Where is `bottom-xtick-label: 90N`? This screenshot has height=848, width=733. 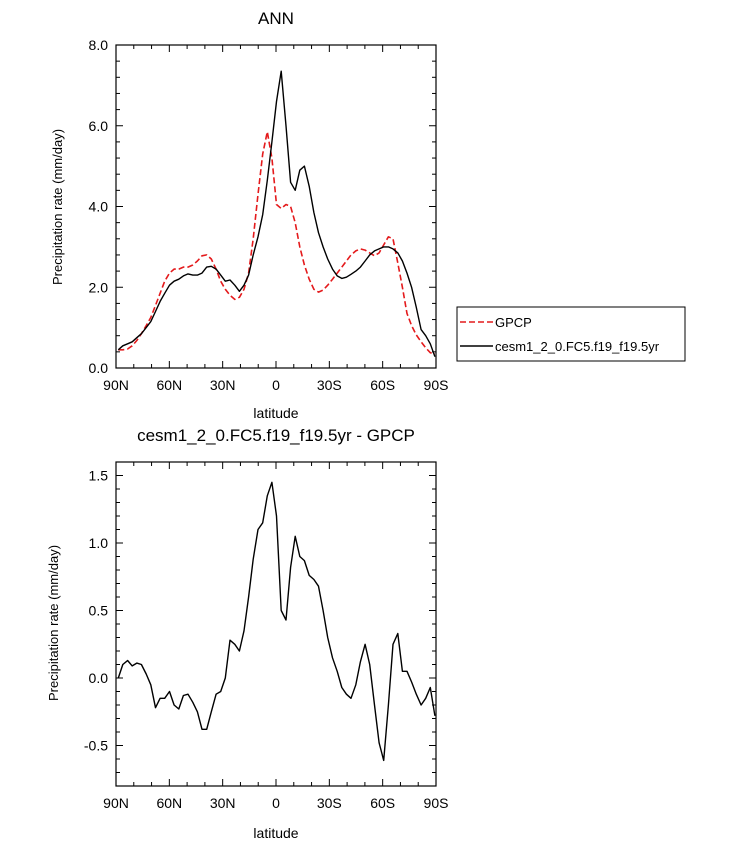
bottom-xtick-label: 90N is located at coordinates (116, 803).